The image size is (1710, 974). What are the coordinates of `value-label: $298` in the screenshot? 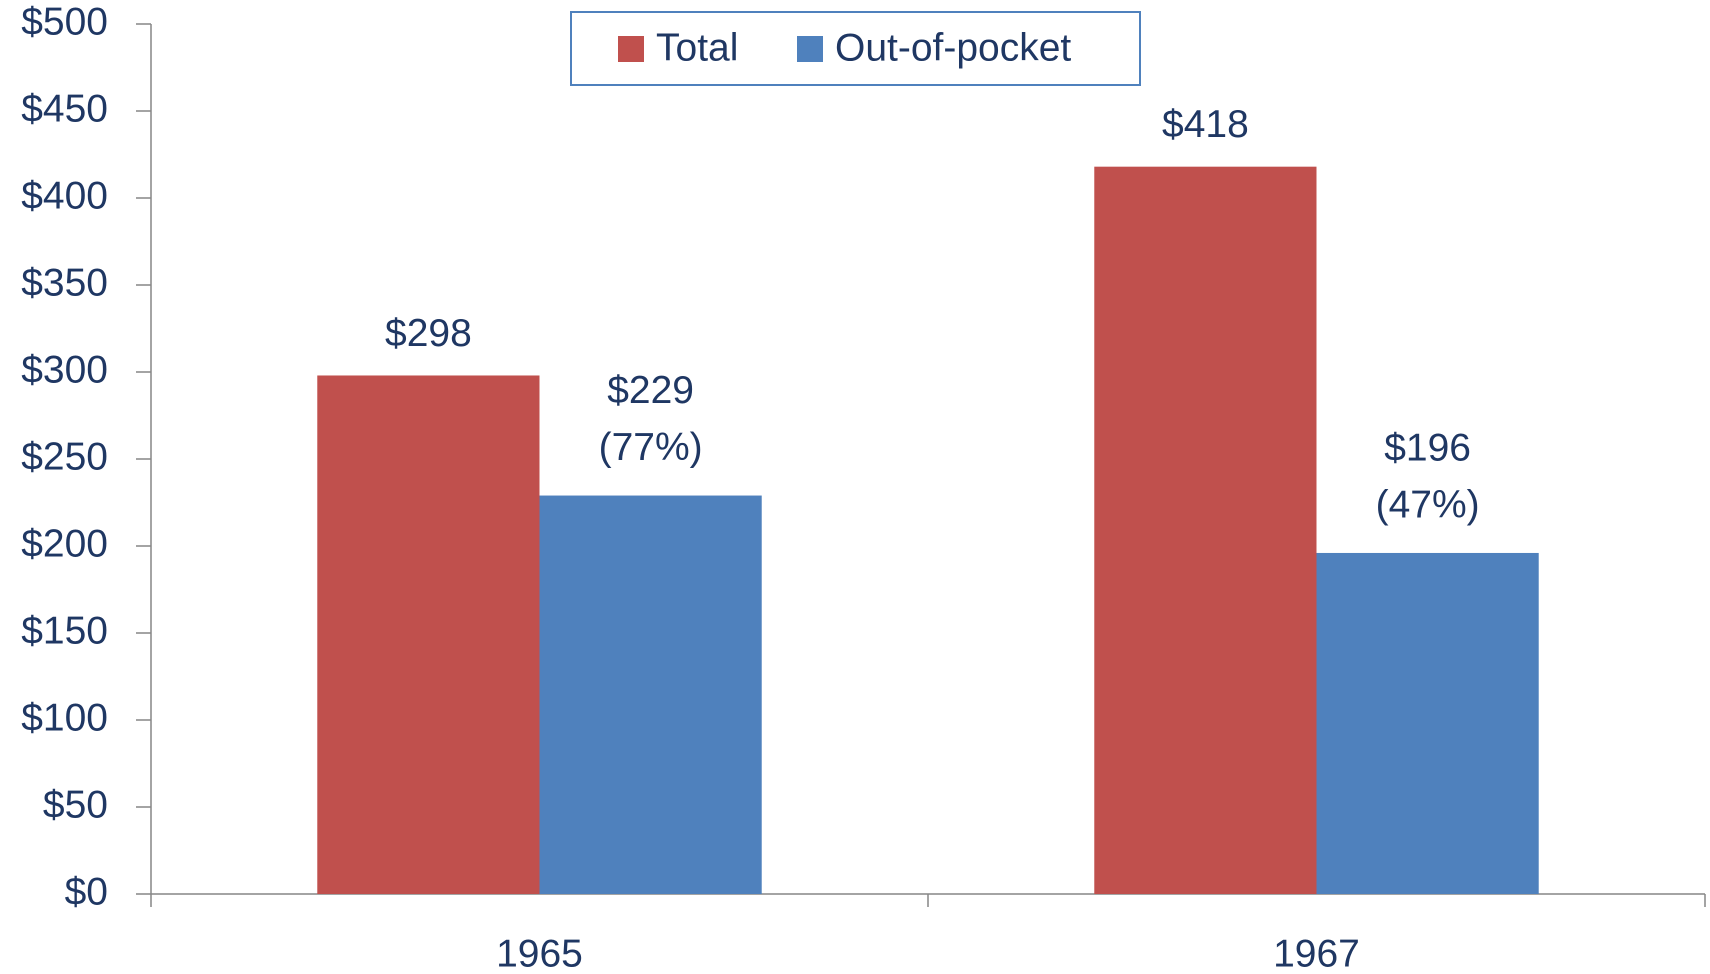 It's located at (428, 333).